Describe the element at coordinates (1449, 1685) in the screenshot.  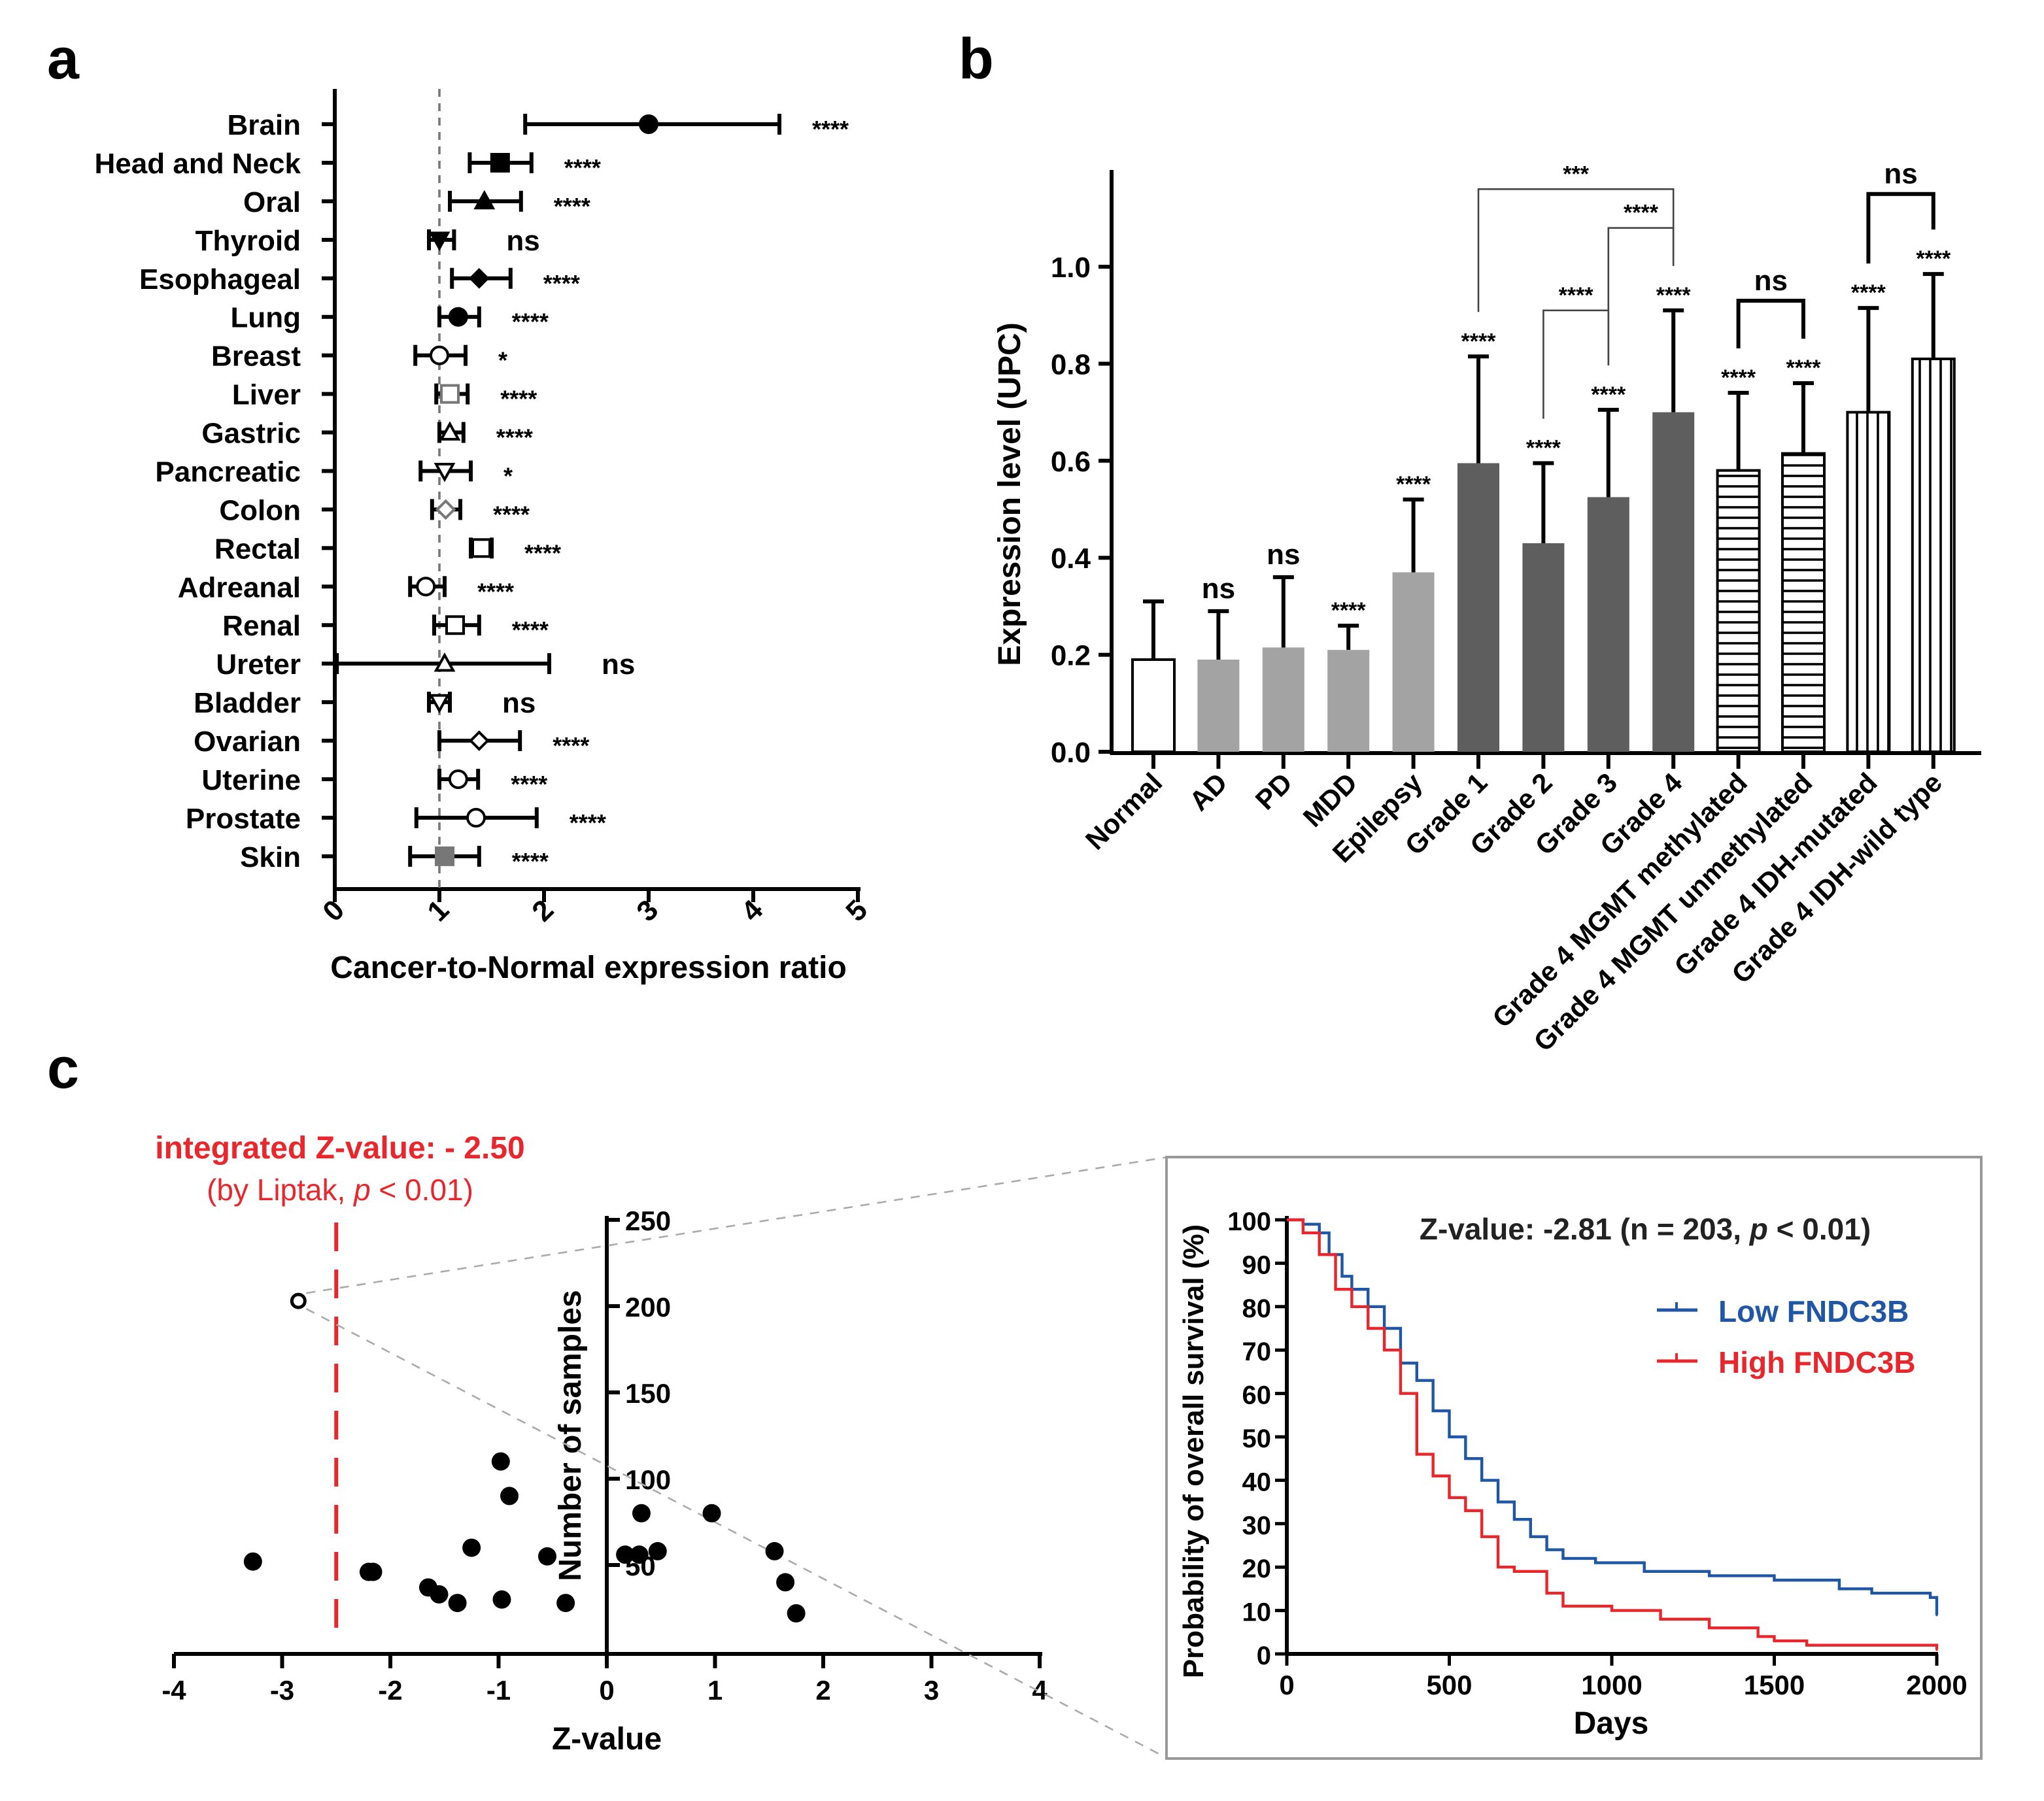
I see `x-tick-label: 500` at that location.